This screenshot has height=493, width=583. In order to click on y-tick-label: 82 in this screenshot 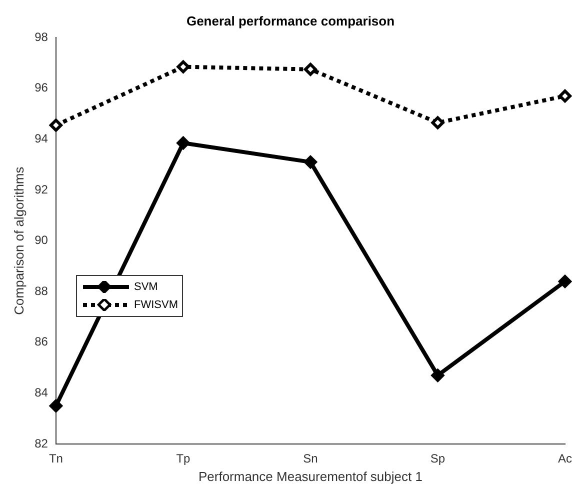, I will do `click(41, 443)`.